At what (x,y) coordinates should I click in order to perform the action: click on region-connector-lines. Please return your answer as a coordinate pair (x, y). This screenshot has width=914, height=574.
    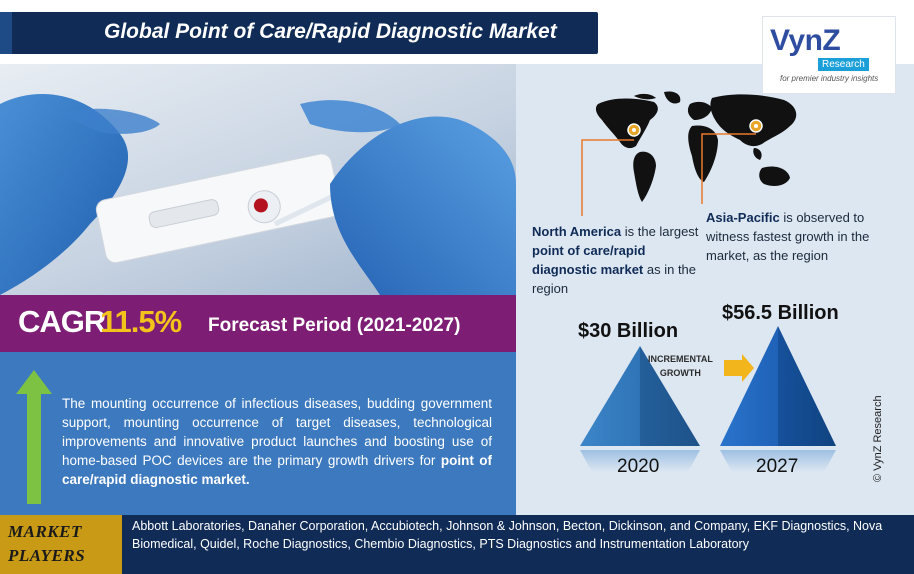
    Looking at the image, I should click on (668, 174).